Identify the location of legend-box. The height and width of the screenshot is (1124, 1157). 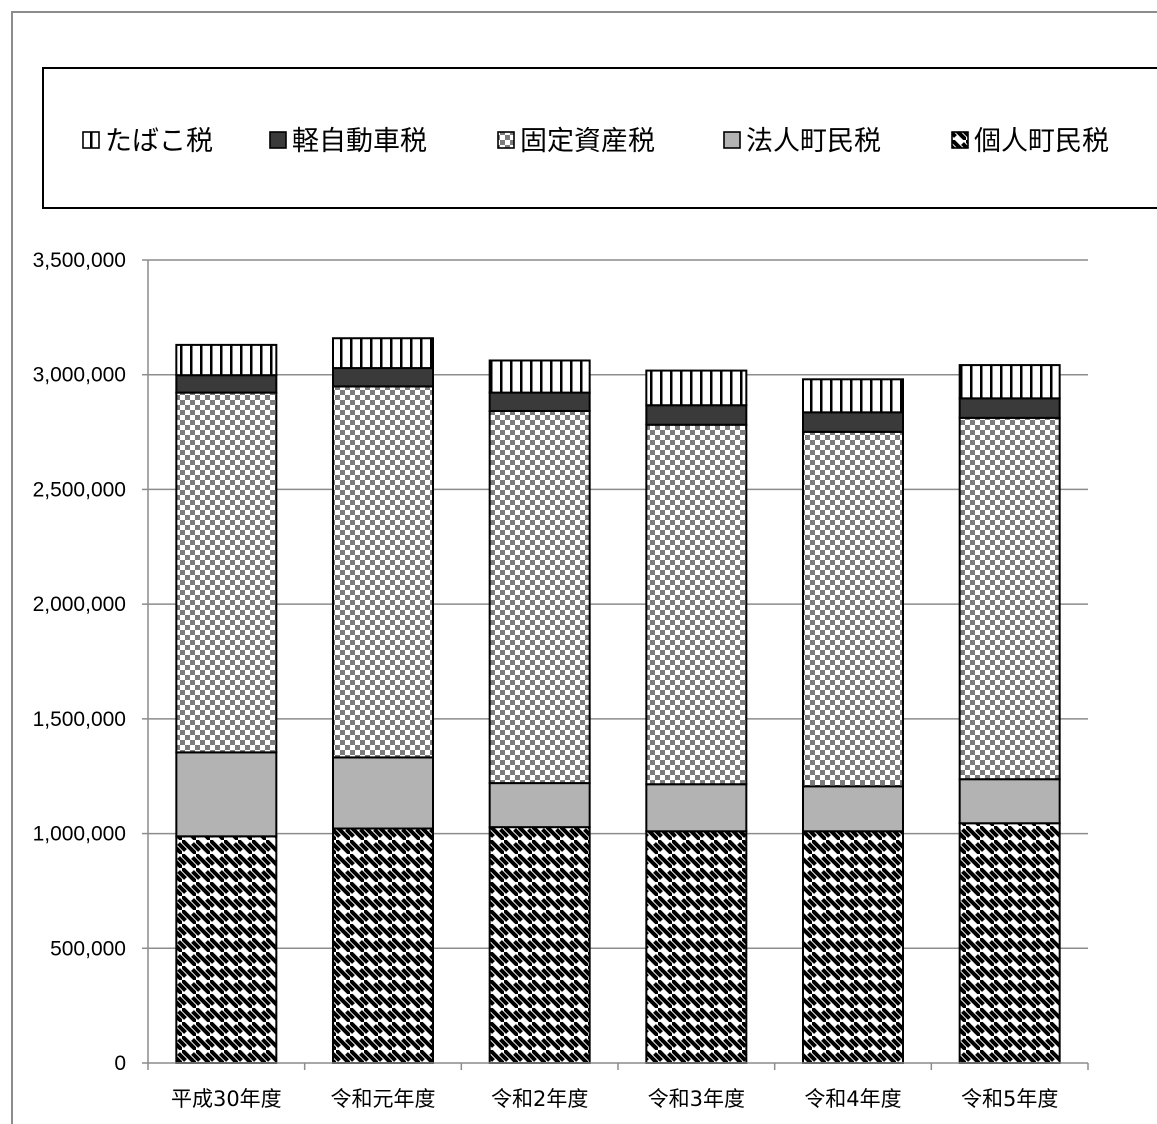
(599, 138).